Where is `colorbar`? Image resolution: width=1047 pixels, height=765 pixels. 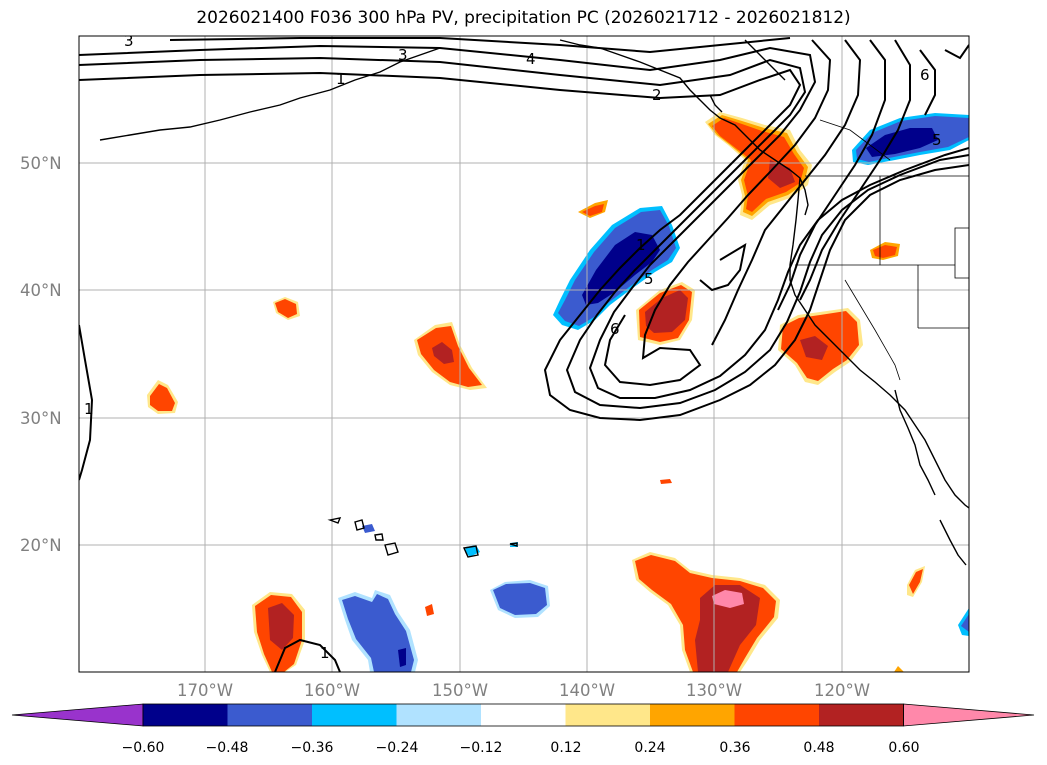 colorbar is located at coordinates (523, 715).